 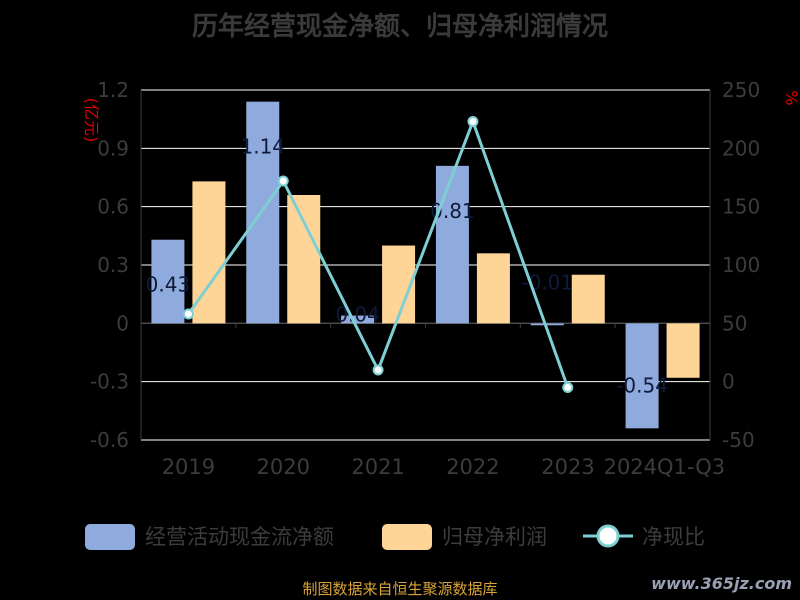 What do you see at coordinates (113, 265) in the screenshot?
I see `y-tick-left: 0.3` at bounding box center [113, 265].